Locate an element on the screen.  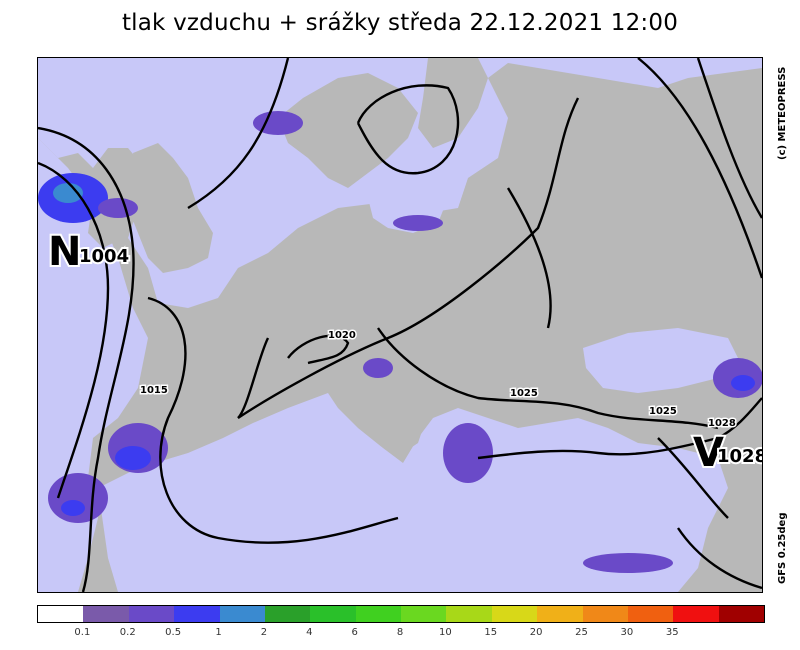
legend-label: 8 is located at coordinates (400, 632).